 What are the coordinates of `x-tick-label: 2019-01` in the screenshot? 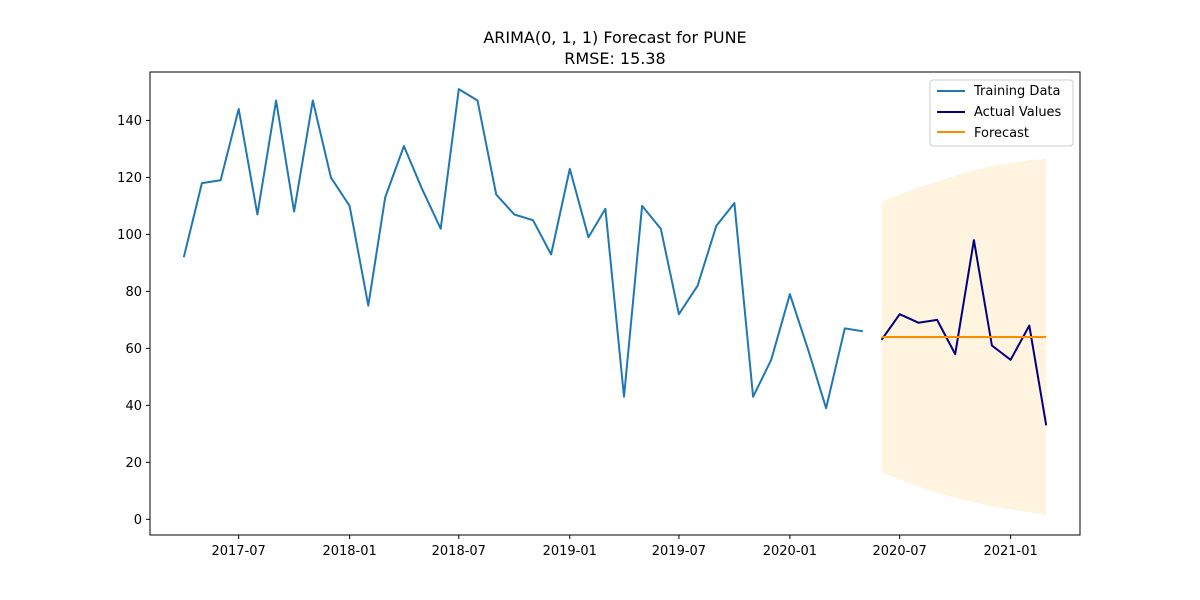 It's located at (570, 551).